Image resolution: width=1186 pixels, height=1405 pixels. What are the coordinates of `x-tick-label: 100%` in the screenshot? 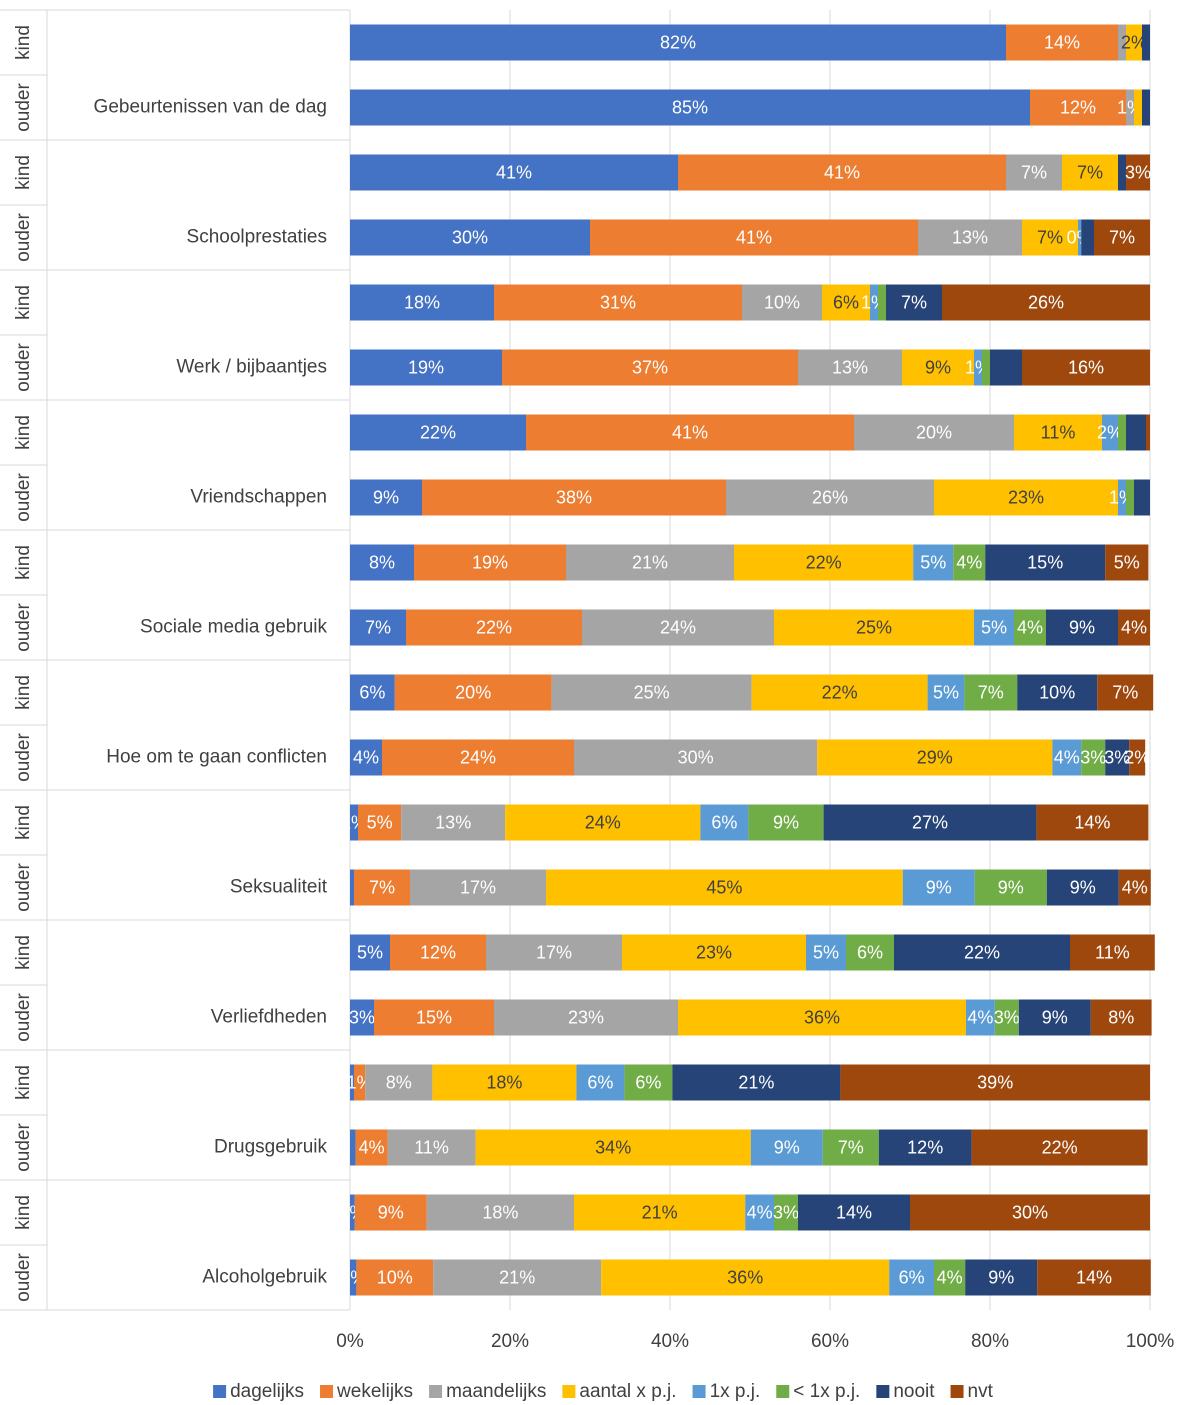 It's located at (1150, 1341).